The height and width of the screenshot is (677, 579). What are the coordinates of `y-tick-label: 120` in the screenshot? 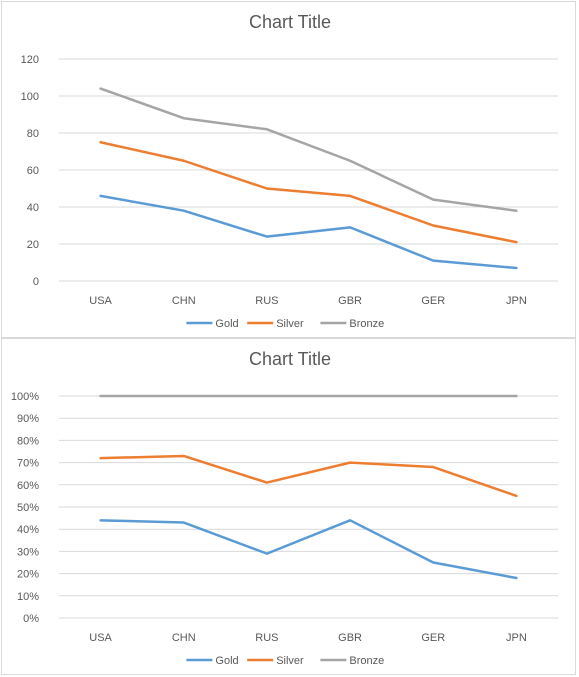 It's located at (30, 60).